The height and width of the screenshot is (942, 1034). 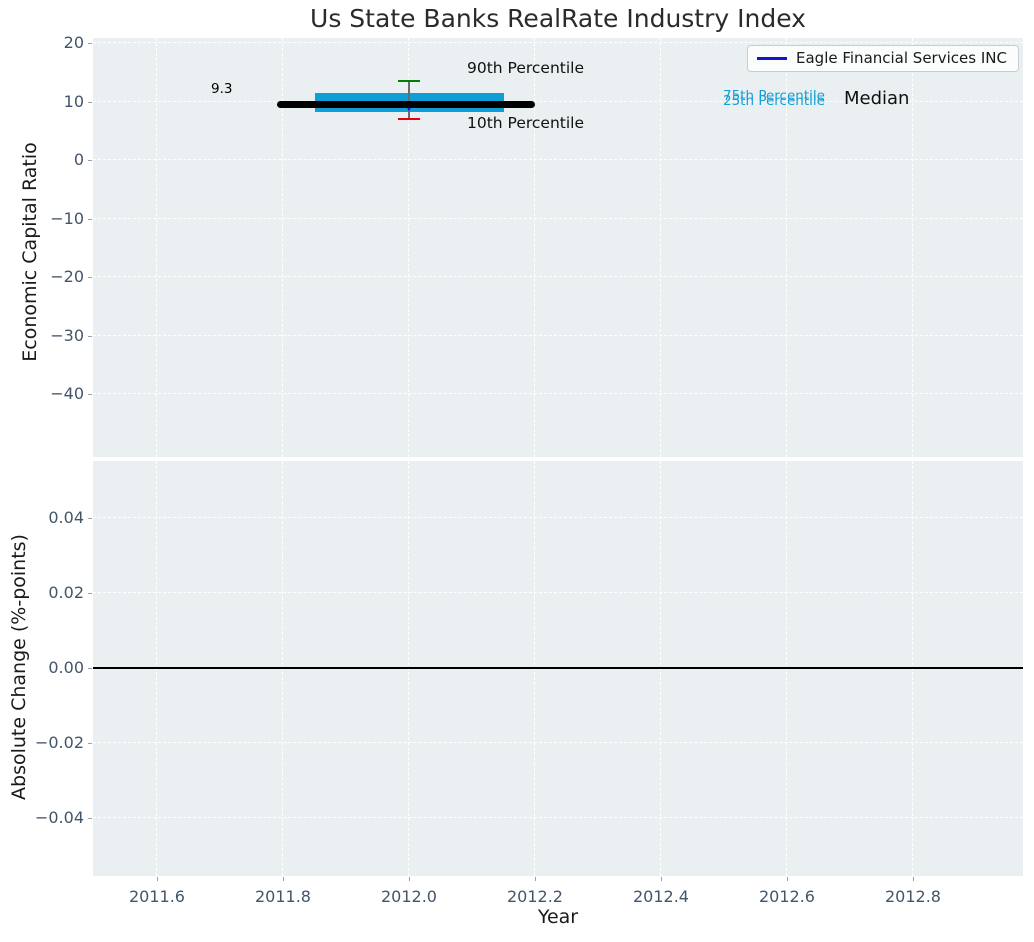 What do you see at coordinates (774, 101) in the screenshot?
I see `annotation-25th-percentile: 25th Percentile` at bounding box center [774, 101].